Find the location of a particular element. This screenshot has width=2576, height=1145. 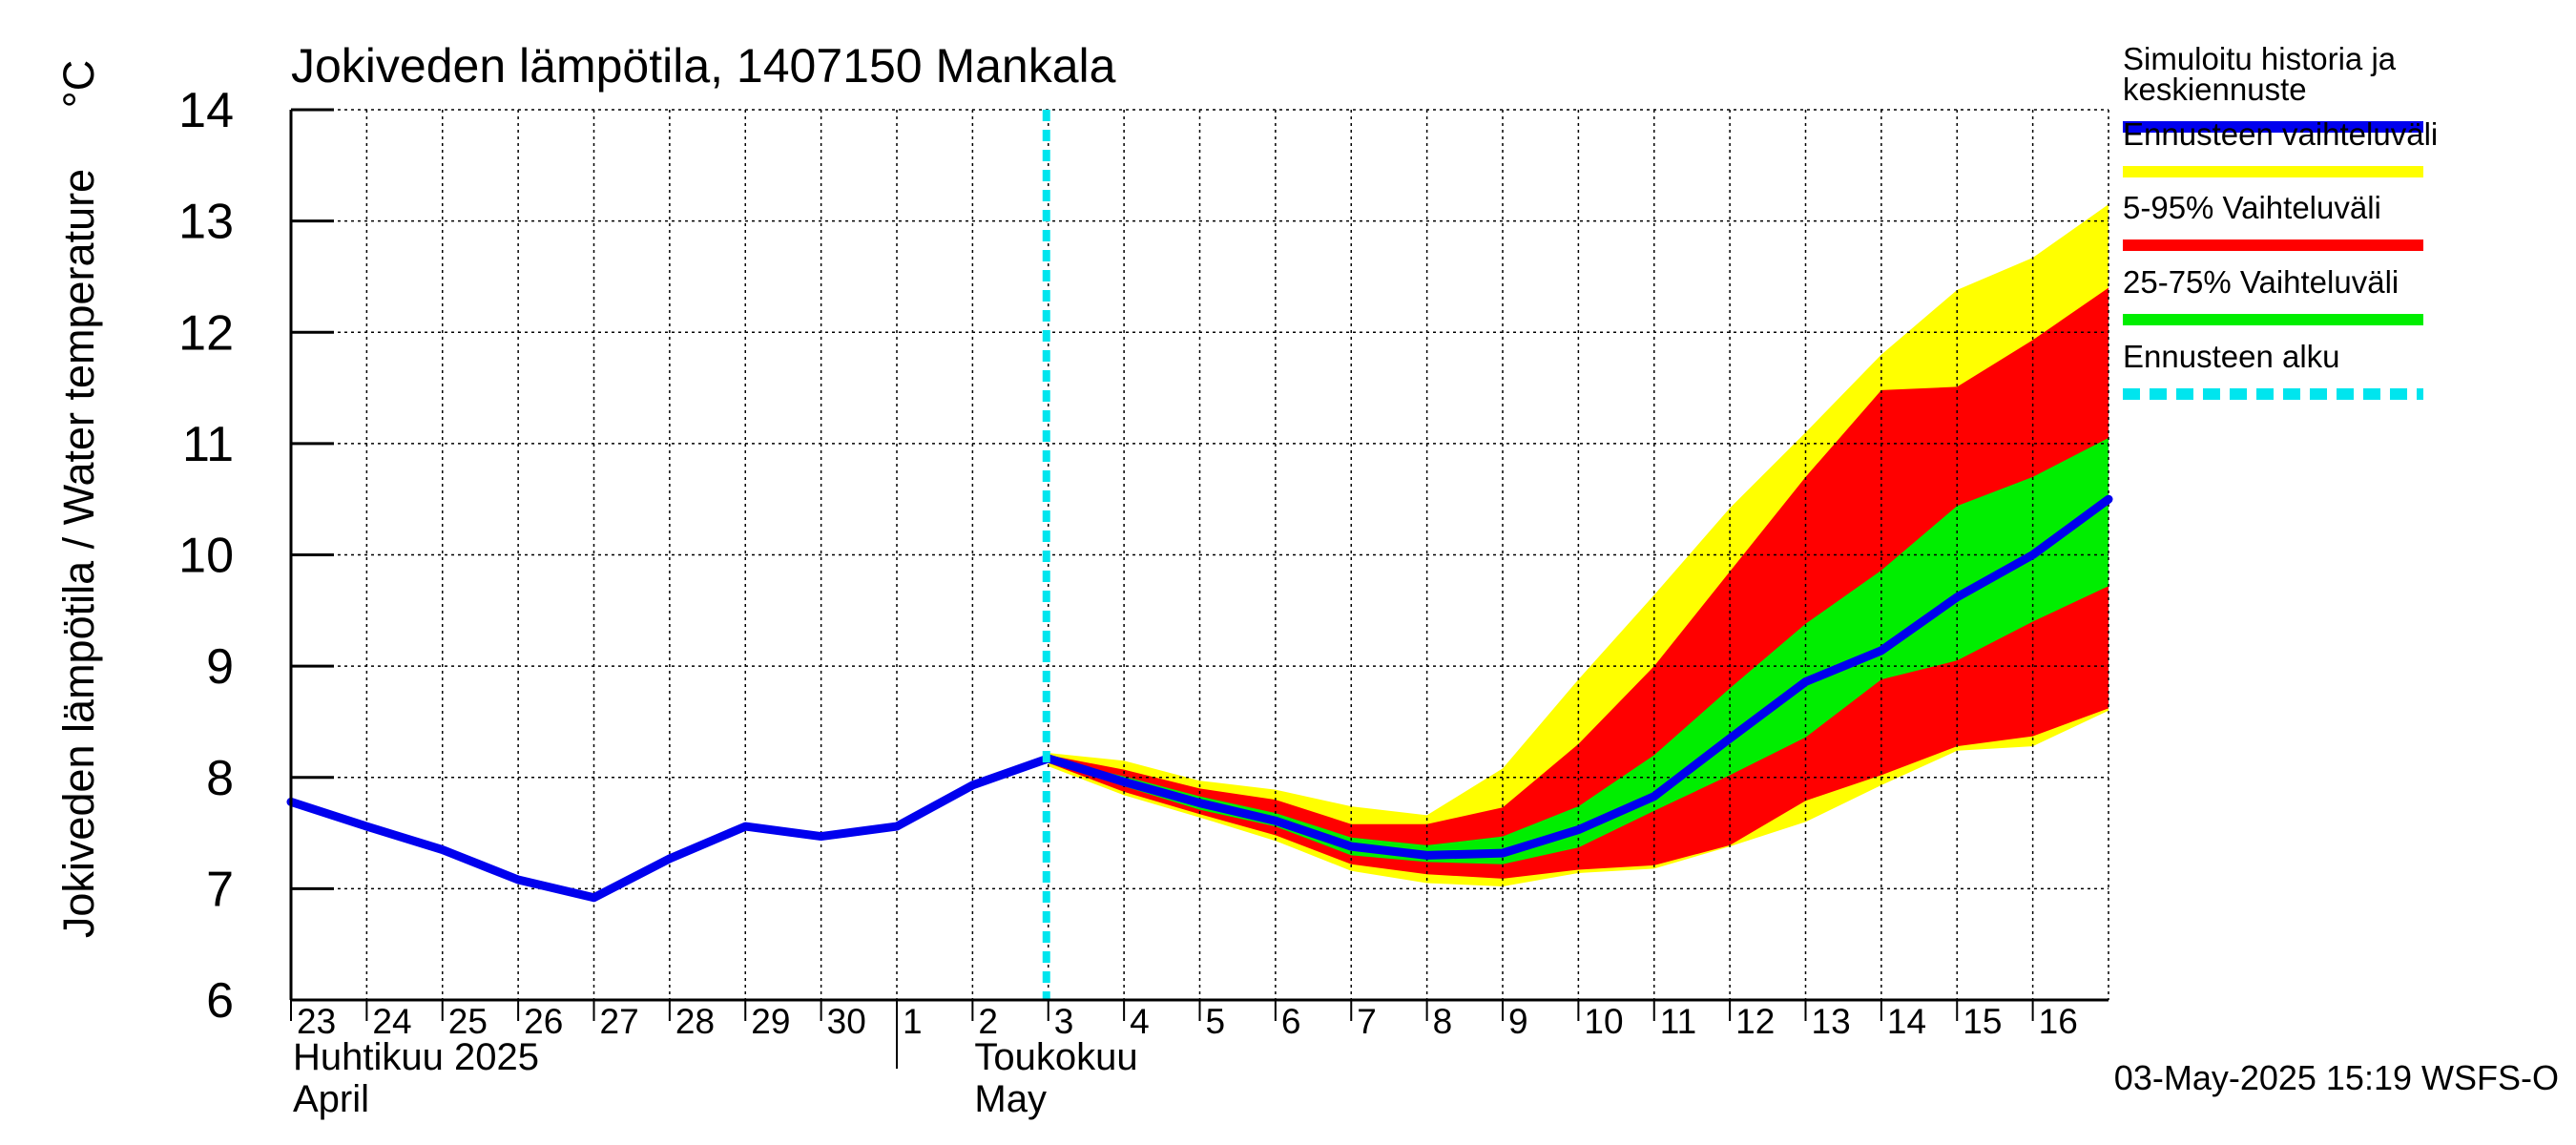

y-tick-label: 6 is located at coordinates (220, 1001).